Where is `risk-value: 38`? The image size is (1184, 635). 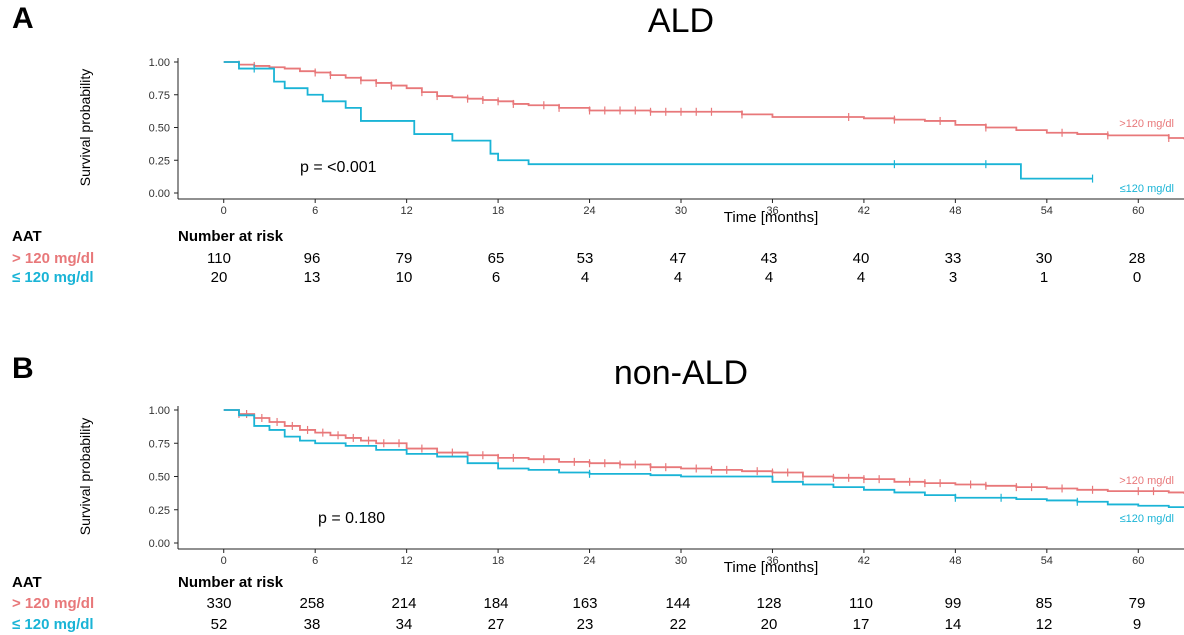 risk-value: 38 is located at coordinates (312, 624).